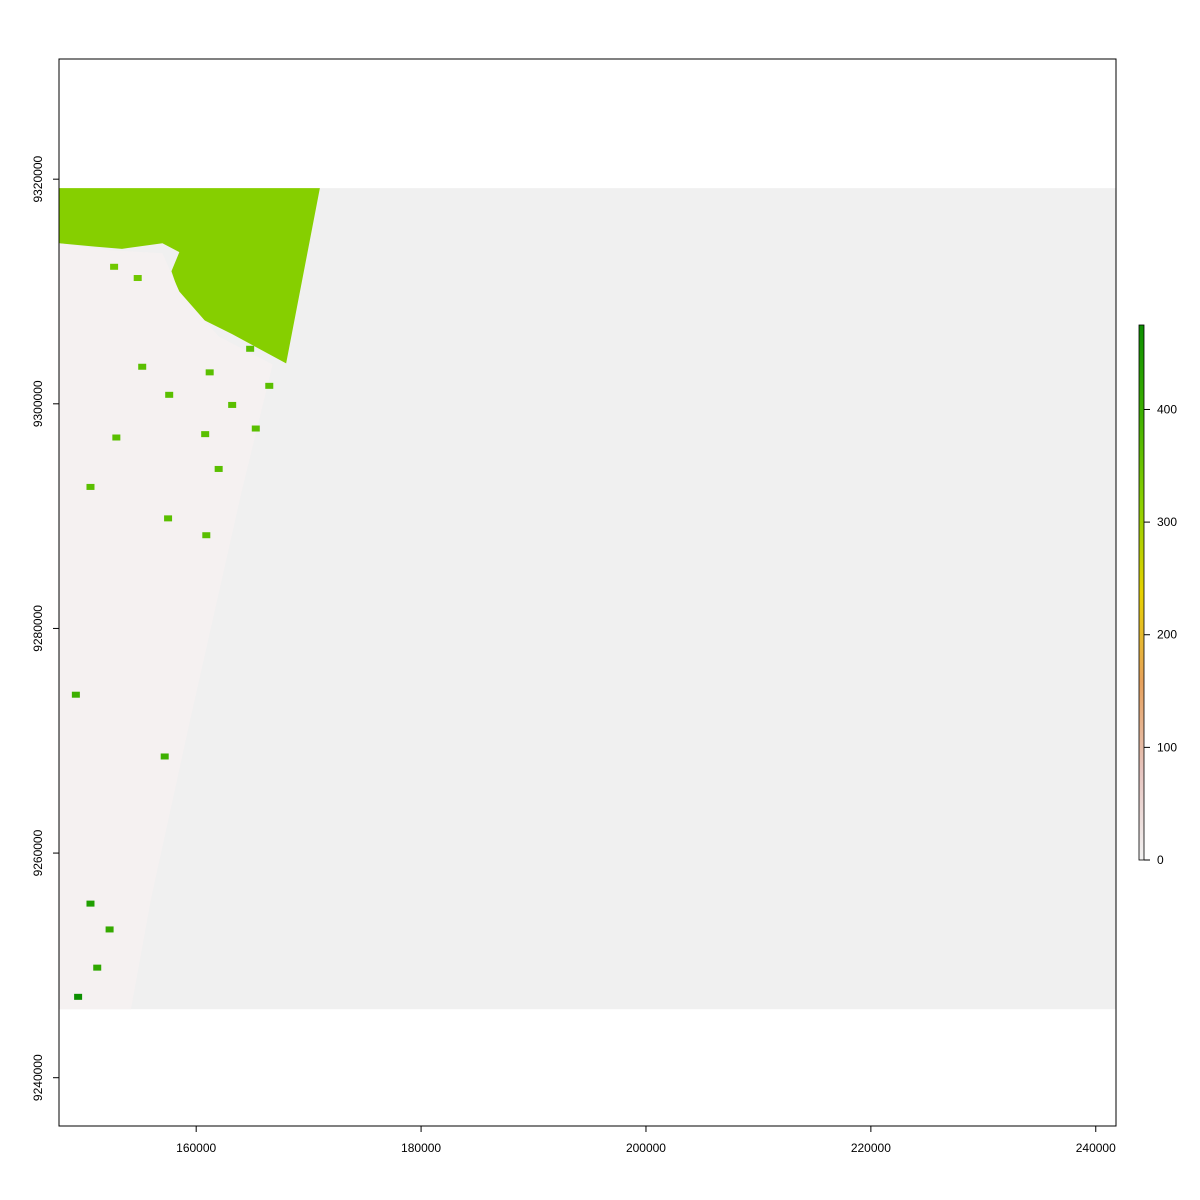 The image size is (1200, 1200). What do you see at coordinates (196, 1148) in the screenshot?
I see `x-tick-label: 160000` at bounding box center [196, 1148].